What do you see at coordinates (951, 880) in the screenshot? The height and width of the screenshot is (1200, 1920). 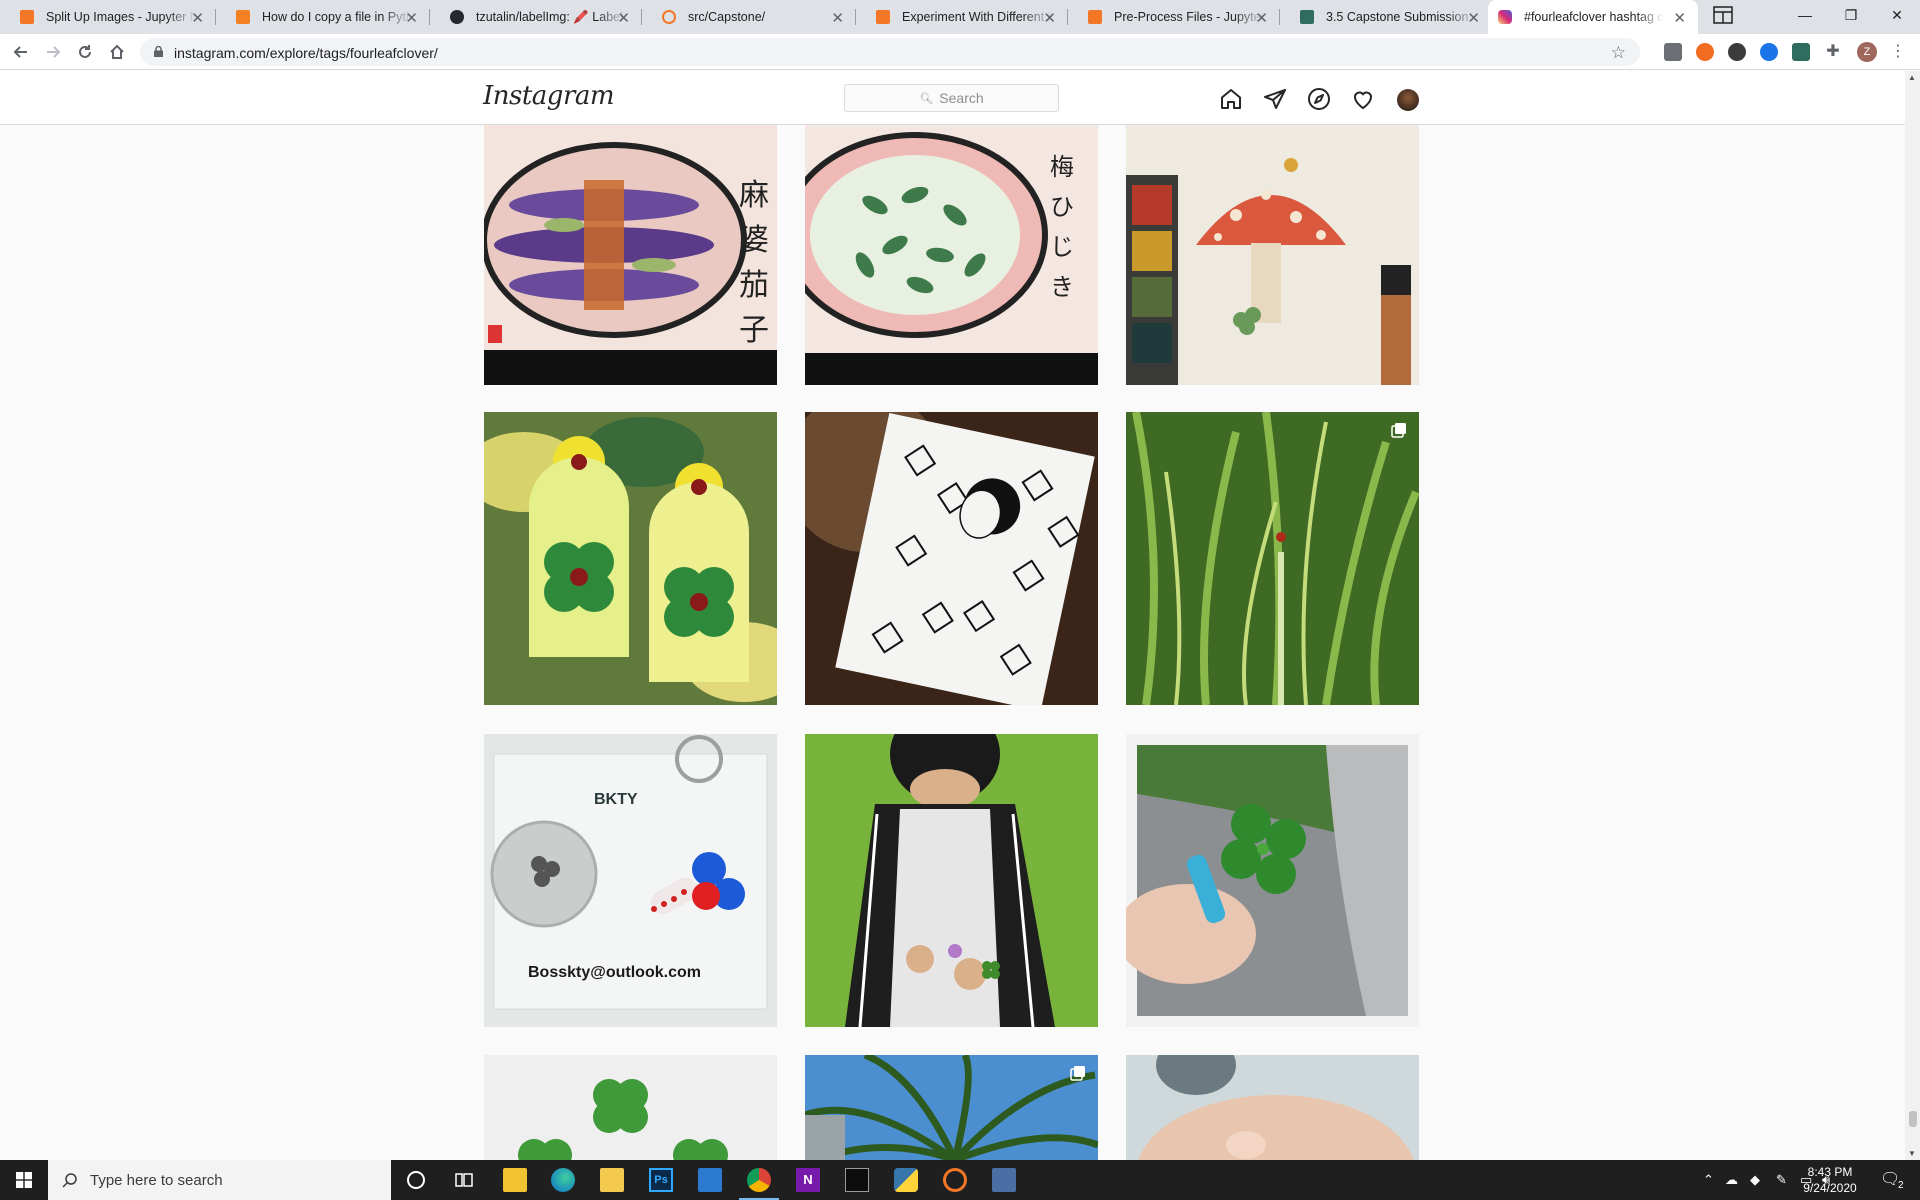 I see `post-boy-clover` at bounding box center [951, 880].